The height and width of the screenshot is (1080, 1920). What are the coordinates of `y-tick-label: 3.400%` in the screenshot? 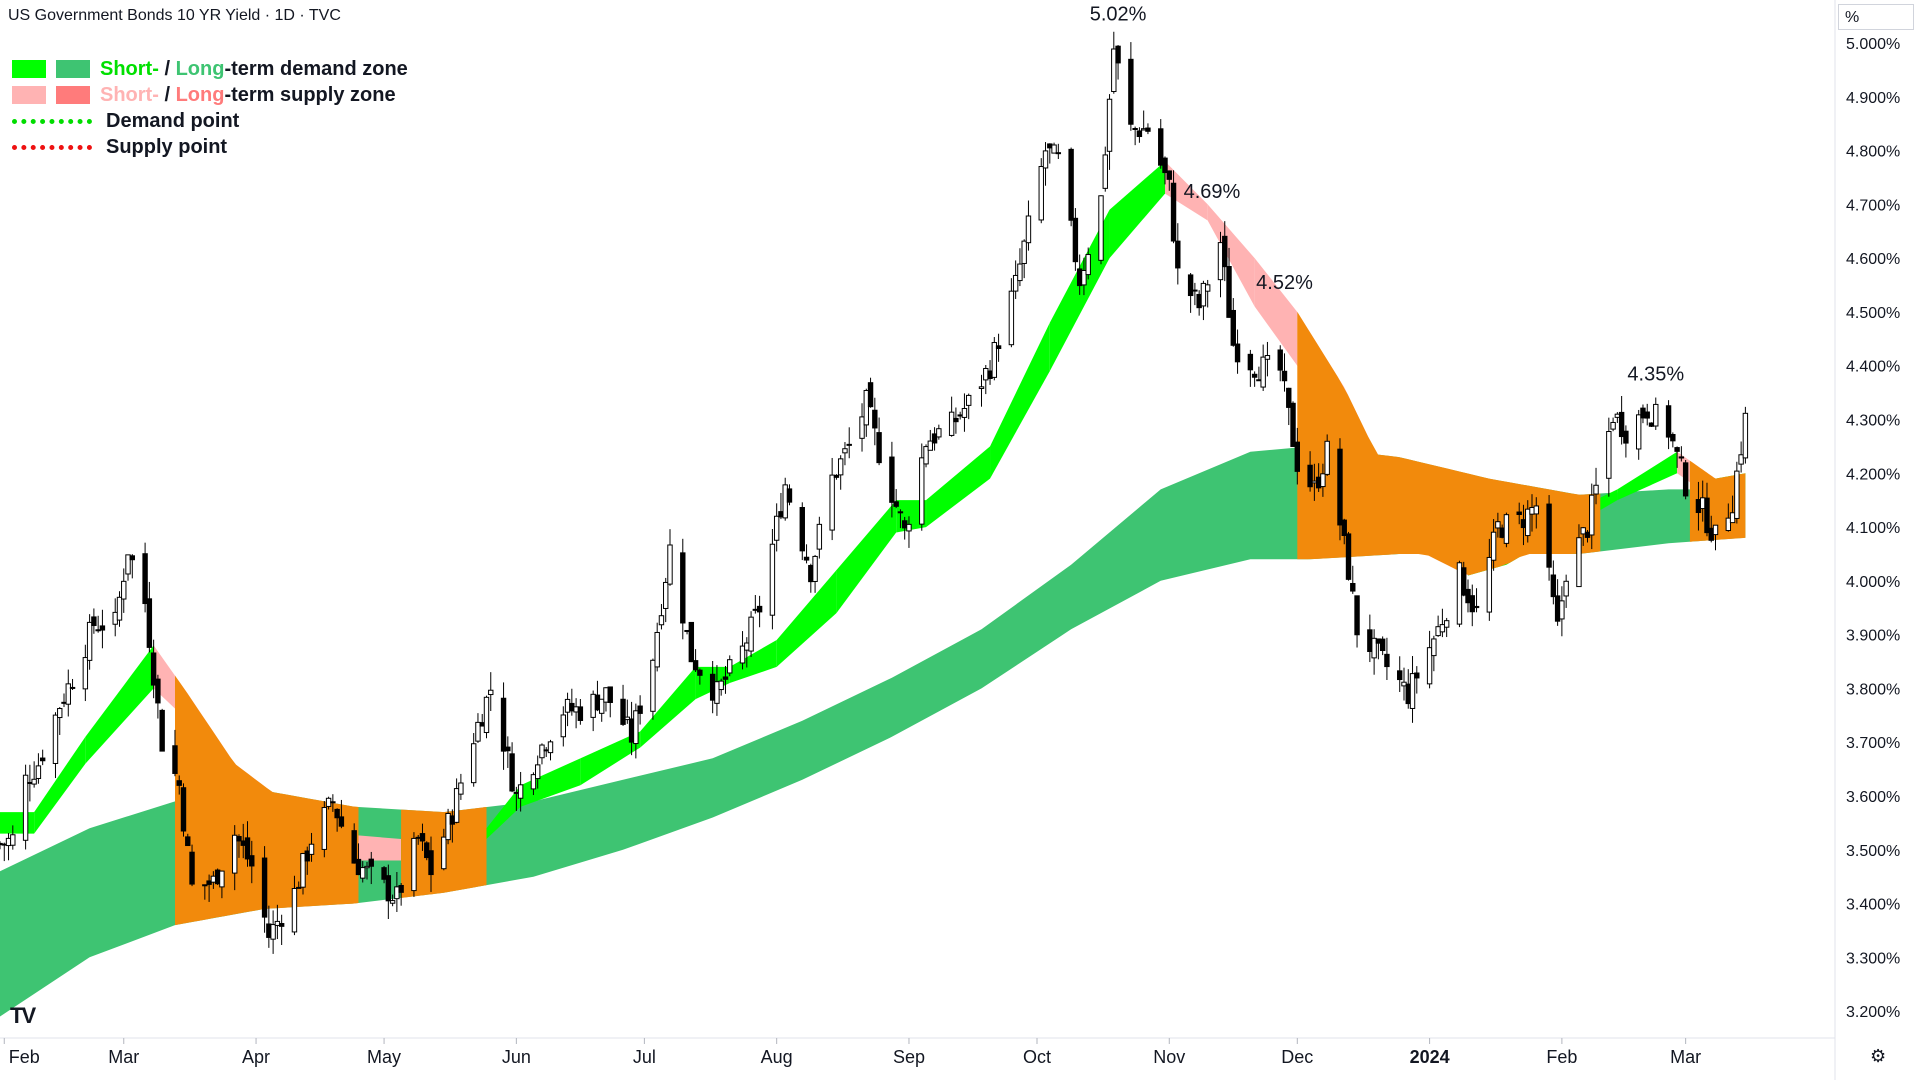 It's located at (1873, 905).